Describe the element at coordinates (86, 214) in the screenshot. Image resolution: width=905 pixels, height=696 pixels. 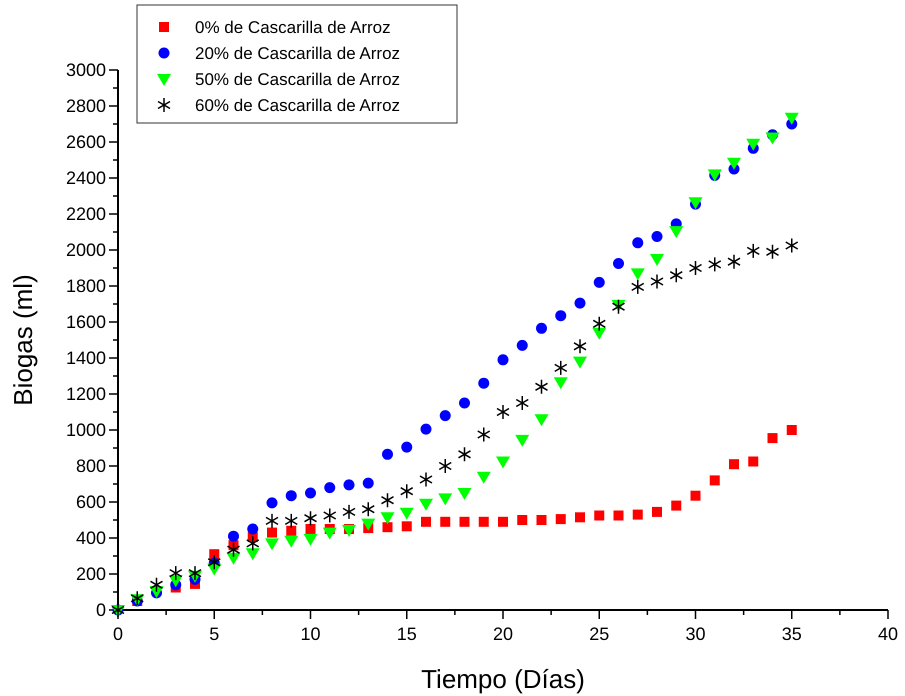
I see `y-tick-label: 2200` at that location.